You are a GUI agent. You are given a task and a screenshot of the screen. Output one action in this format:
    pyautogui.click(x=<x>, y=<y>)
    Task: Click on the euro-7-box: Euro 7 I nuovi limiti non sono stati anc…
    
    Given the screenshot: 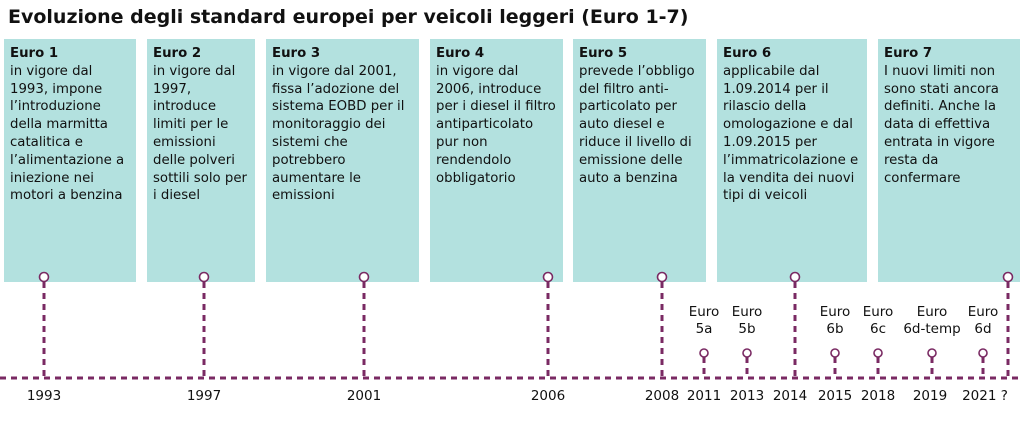 What is the action you would take?
    pyautogui.click(x=949, y=160)
    